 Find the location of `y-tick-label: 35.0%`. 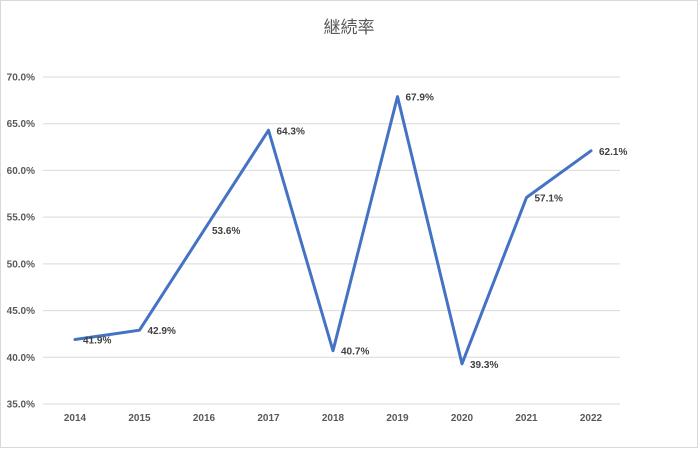

y-tick-label: 35.0% is located at coordinates (21, 405).